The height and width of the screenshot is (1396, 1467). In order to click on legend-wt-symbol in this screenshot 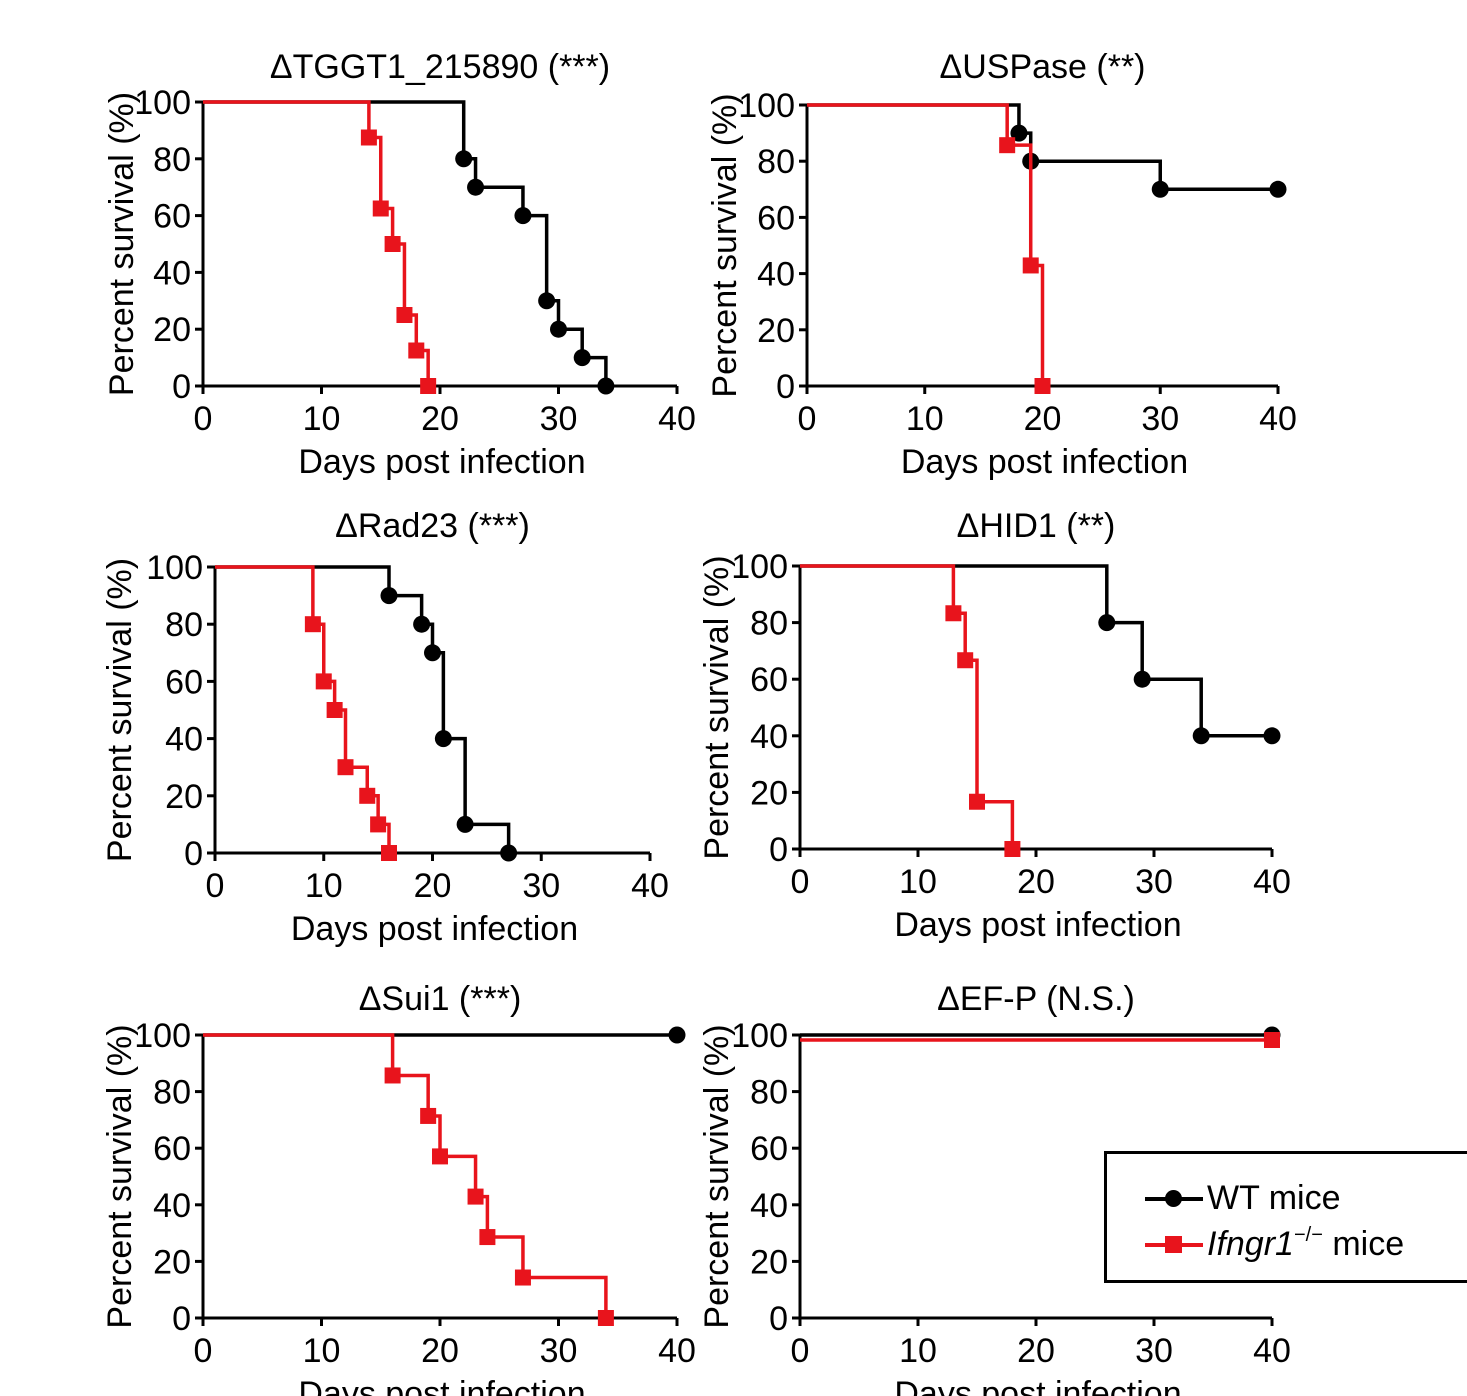, I will do `click(1174, 1198)`.